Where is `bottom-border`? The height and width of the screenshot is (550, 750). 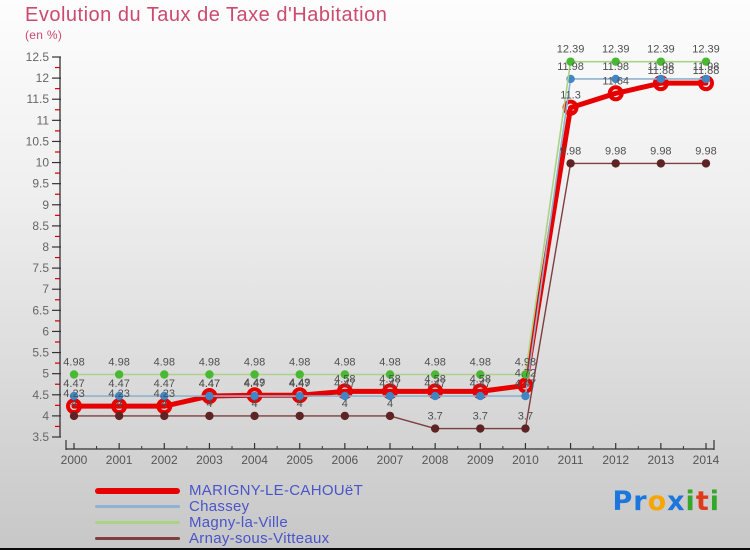
bottom-border is located at coordinates (375, 549).